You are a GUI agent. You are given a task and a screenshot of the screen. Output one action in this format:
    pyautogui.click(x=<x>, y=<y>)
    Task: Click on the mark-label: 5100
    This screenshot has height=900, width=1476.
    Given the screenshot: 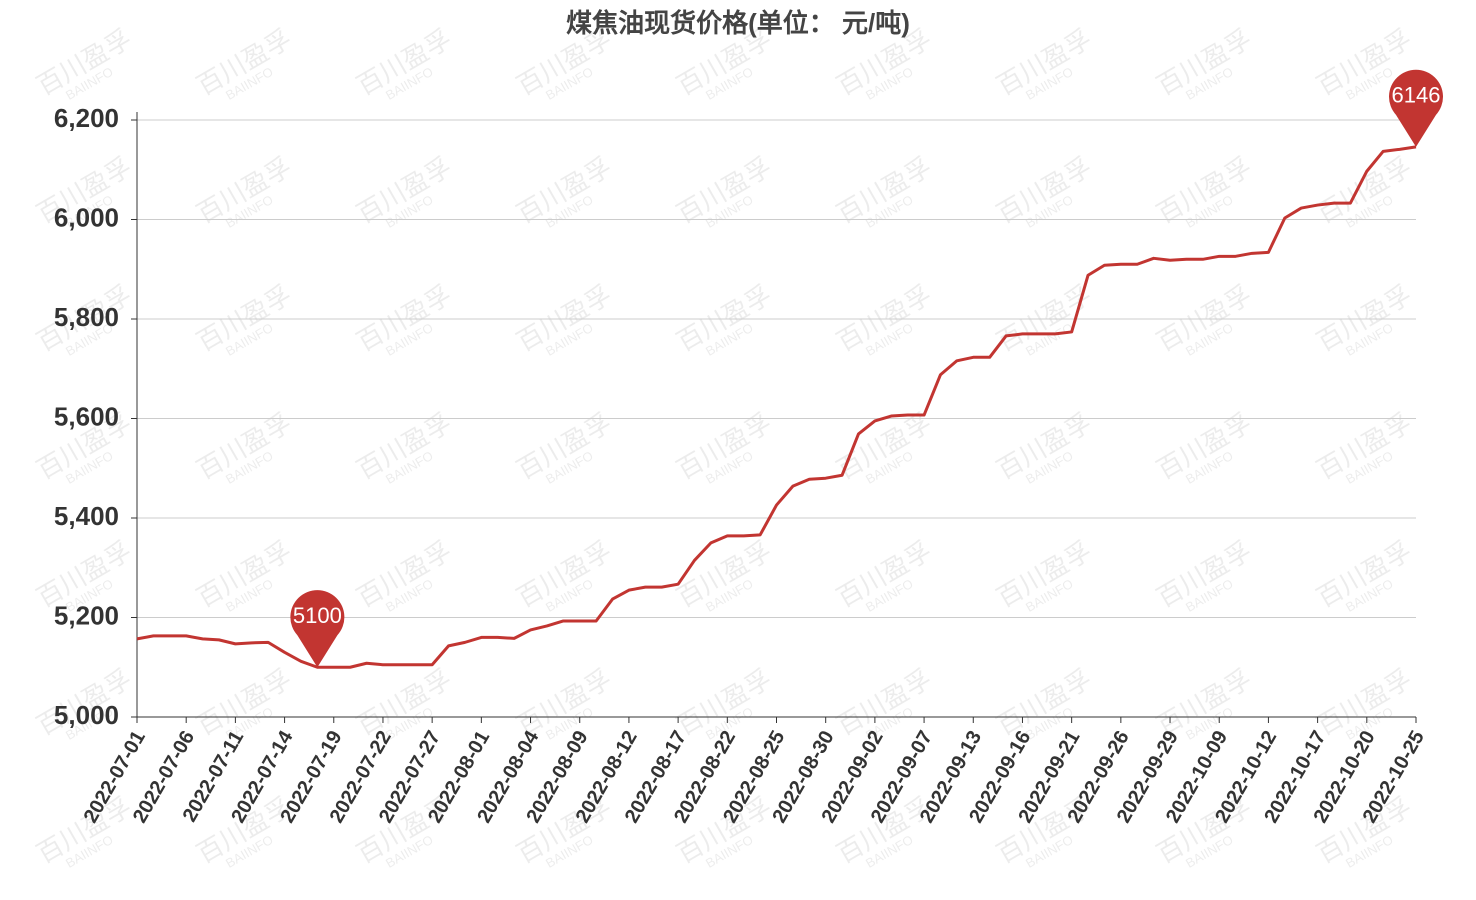 What is the action you would take?
    pyautogui.click(x=317, y=615)
    